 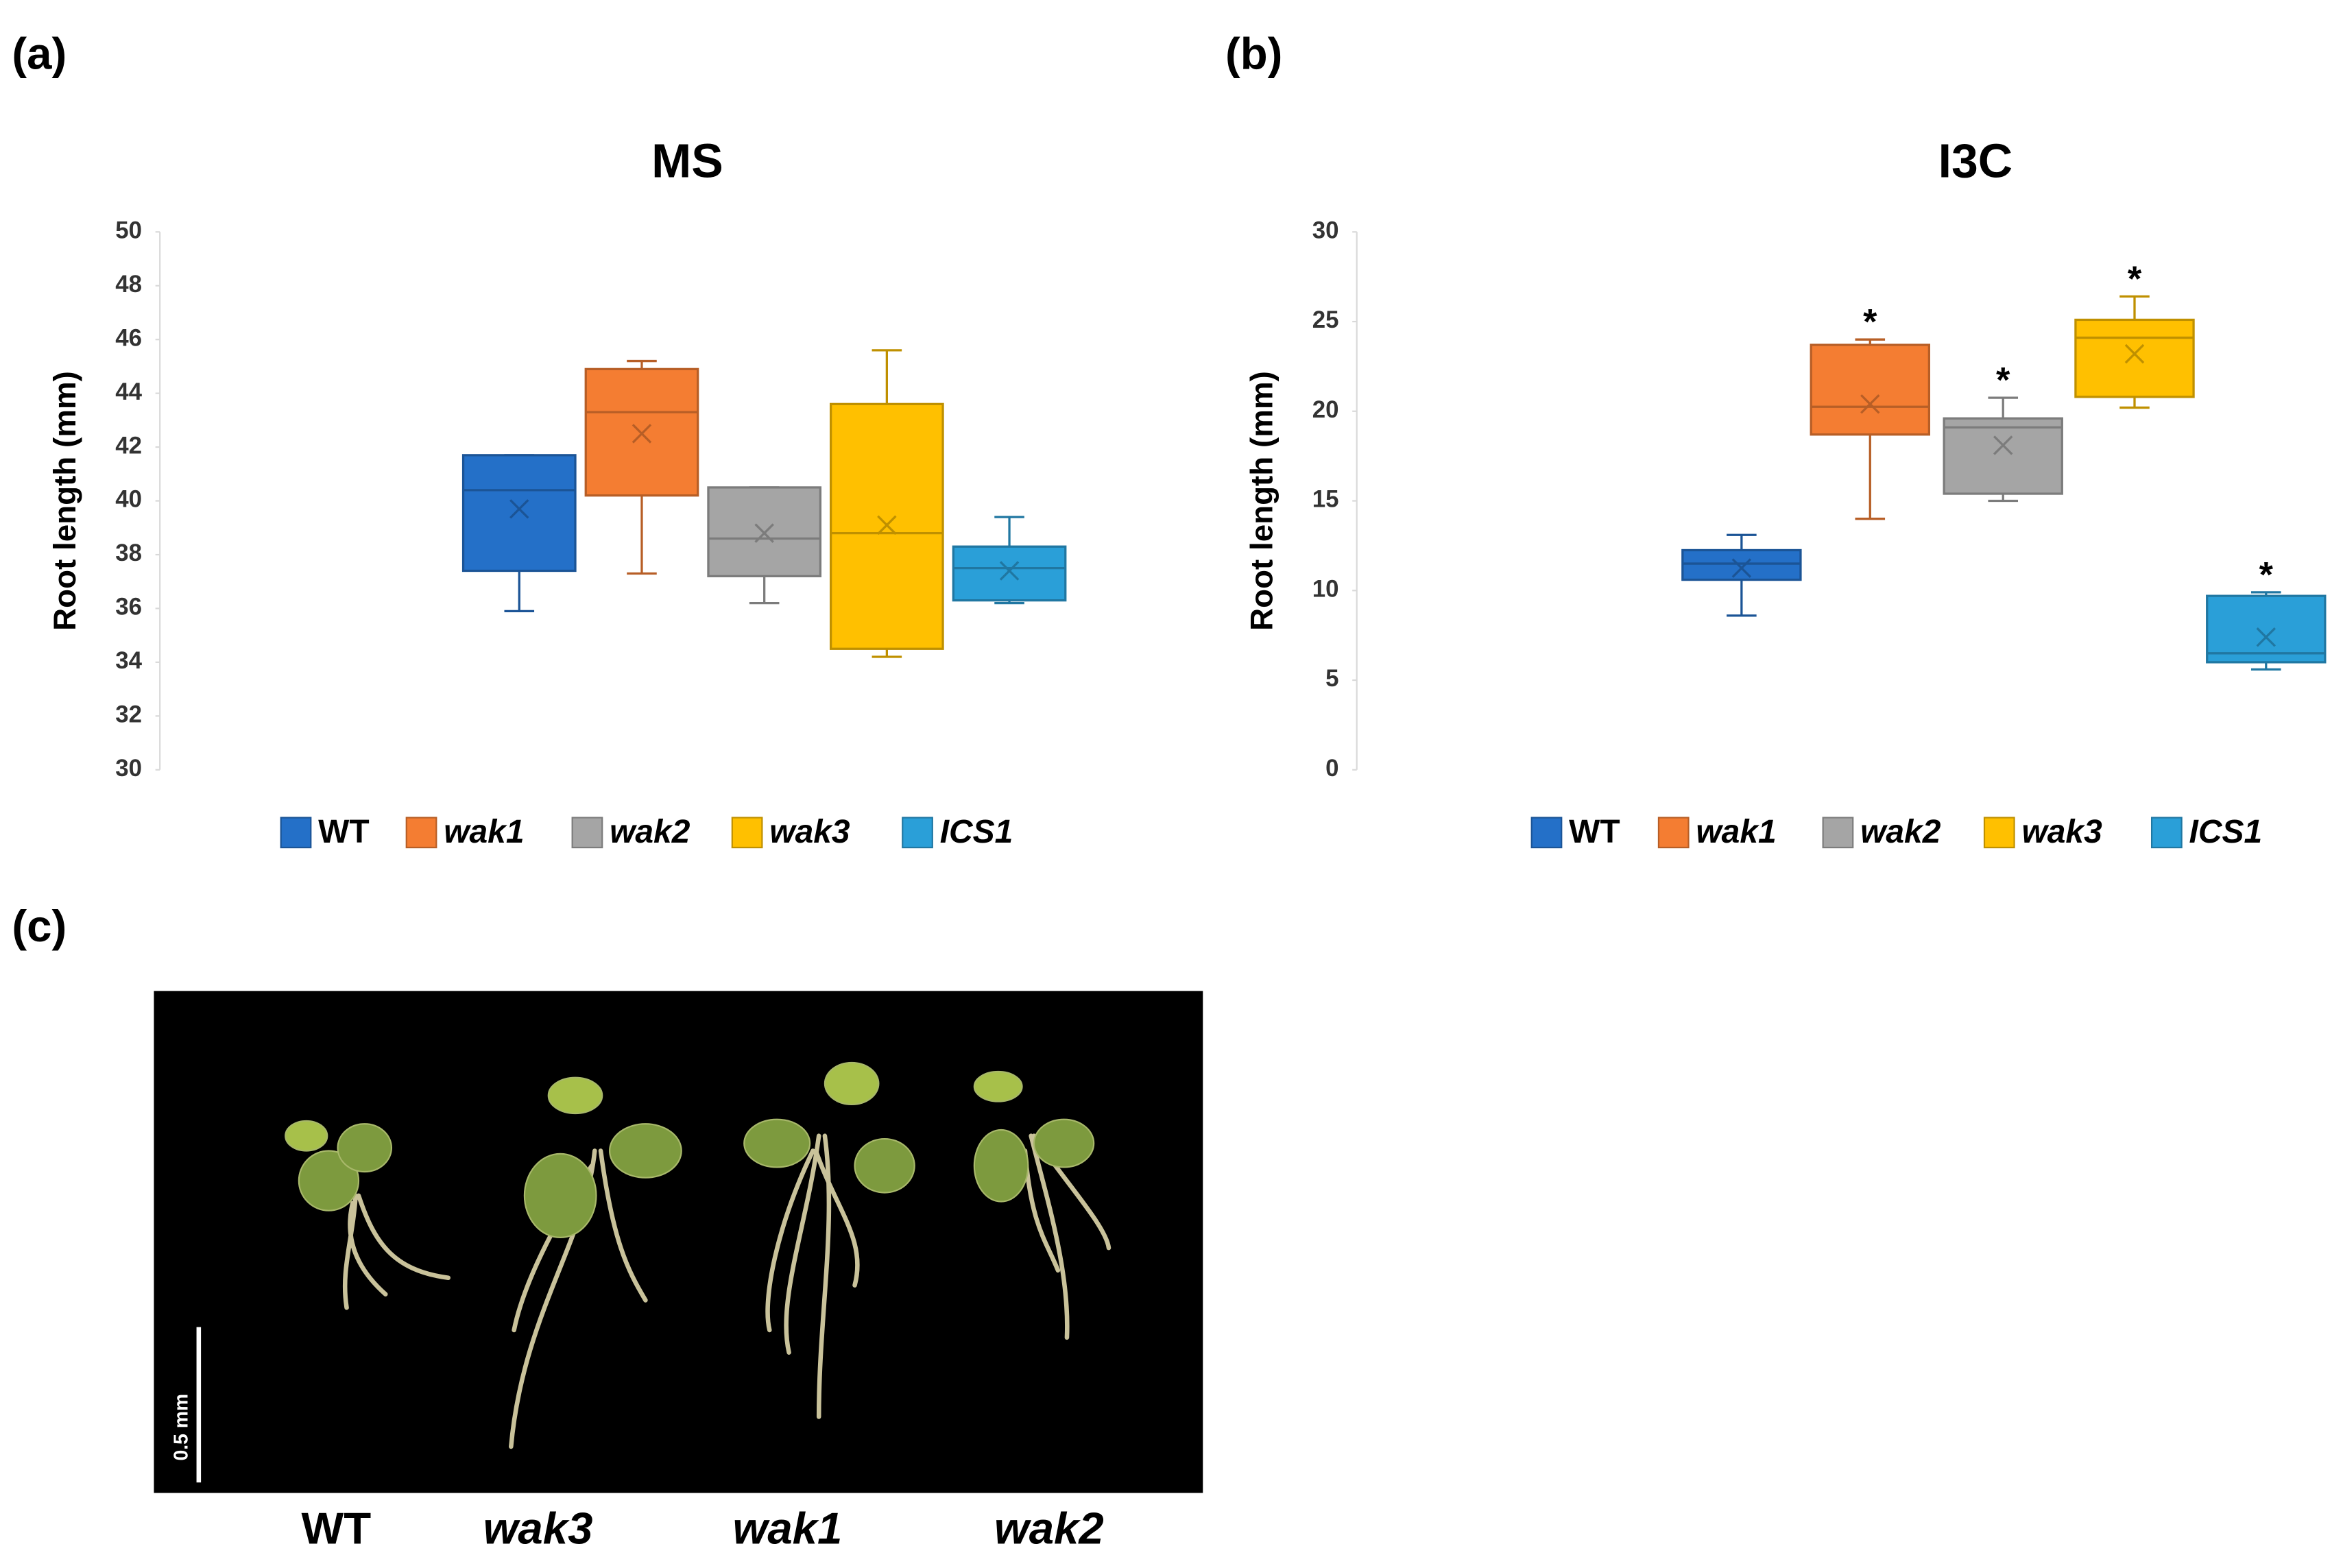 I want to click on y-tick-label: 10, so click(x=1326, y=589).